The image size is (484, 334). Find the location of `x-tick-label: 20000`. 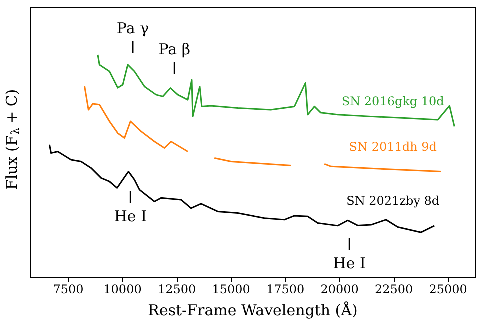

x-tick-label: 20000 is located at coordinates (339, 289).